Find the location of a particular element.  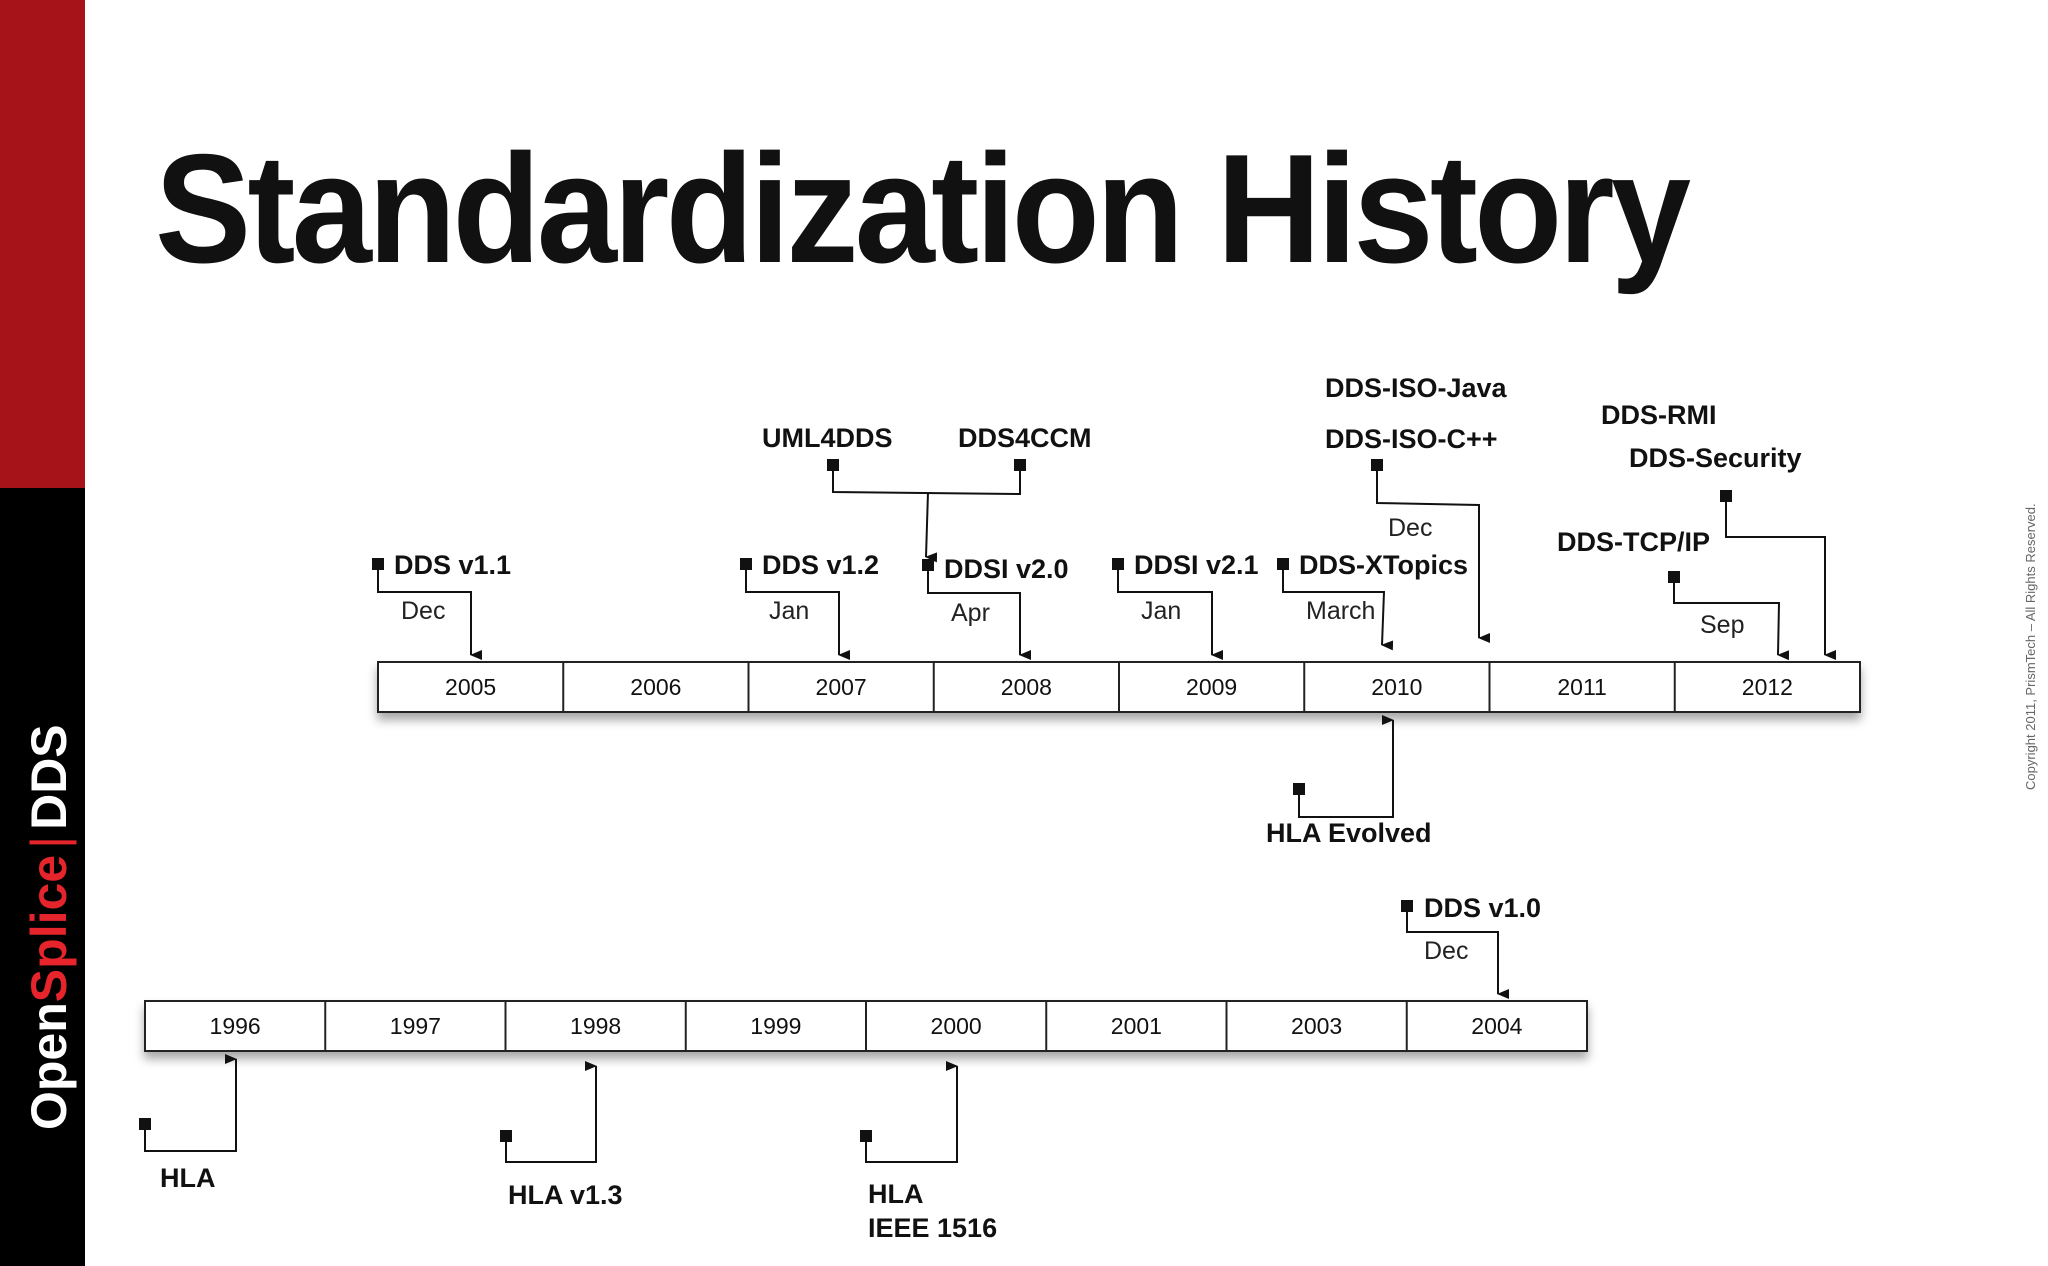

sidebar-red-band is located at coordinates (42, 244).